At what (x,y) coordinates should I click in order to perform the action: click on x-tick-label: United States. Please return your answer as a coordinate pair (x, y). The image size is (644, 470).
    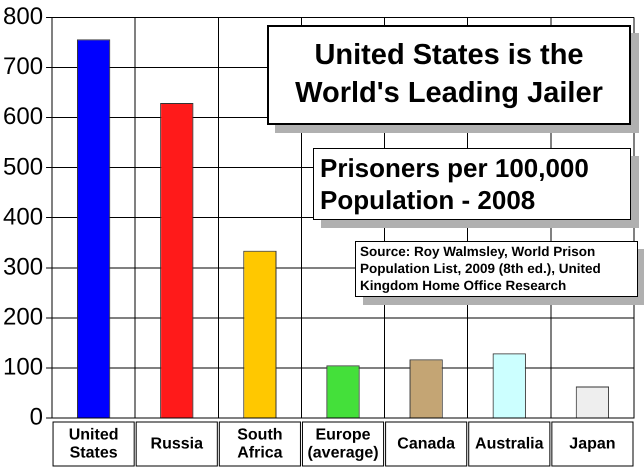
    Looking at the image, I should click on (93, 444).